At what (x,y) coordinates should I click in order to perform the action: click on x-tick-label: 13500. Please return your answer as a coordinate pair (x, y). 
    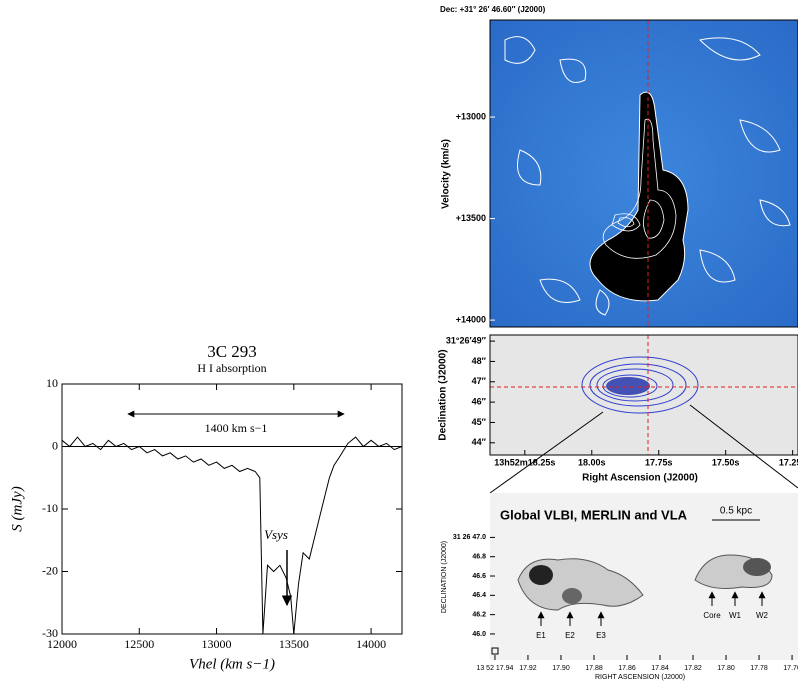
    Looking at the image, I should click on (294, 644).